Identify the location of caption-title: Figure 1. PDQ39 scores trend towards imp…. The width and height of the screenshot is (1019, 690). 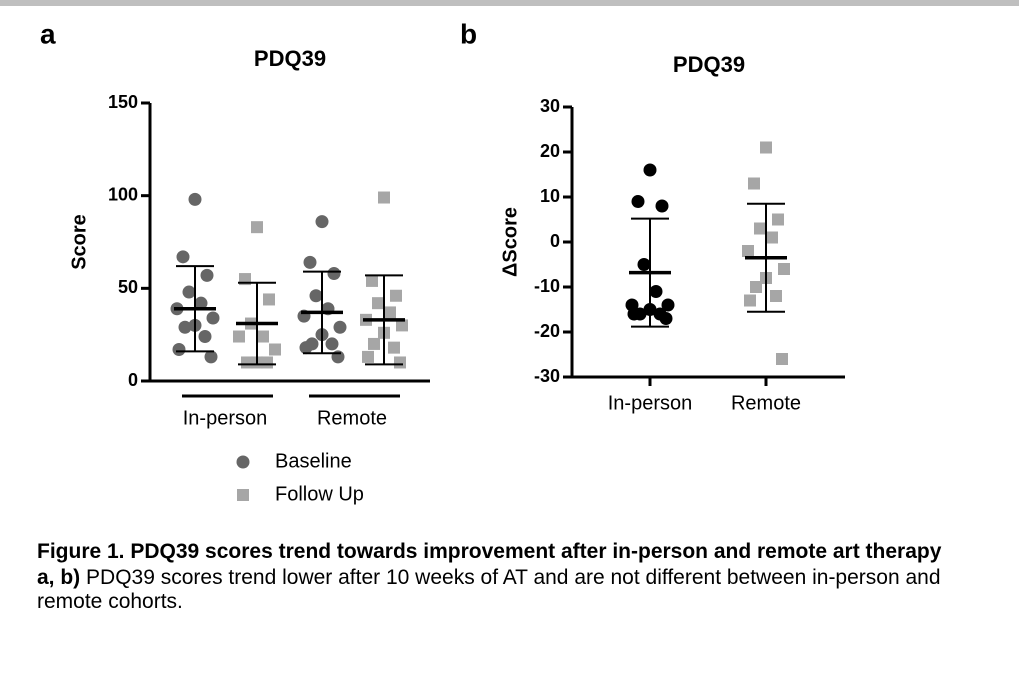
(489, 551).